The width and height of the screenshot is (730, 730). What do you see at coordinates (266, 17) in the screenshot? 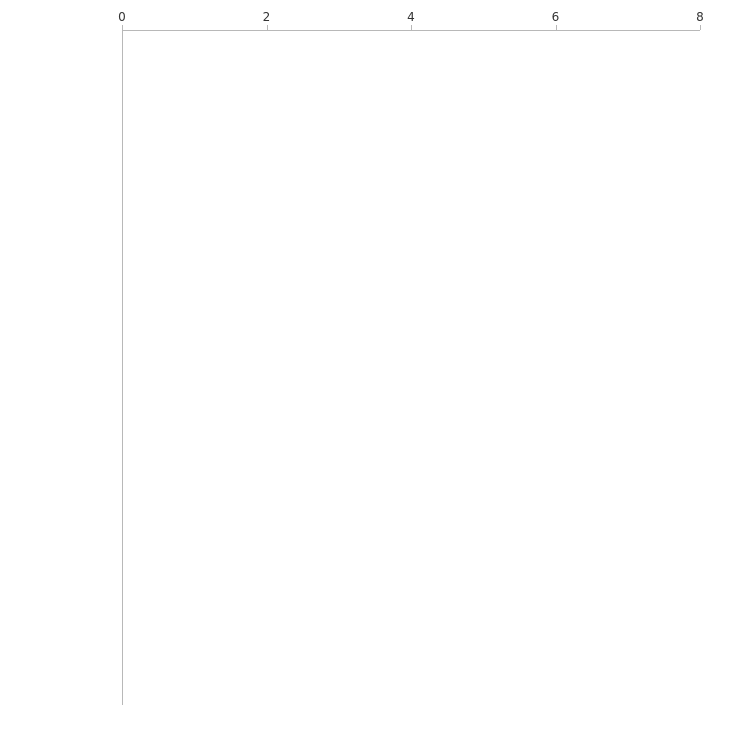
I see `x-tick-label: 2` at bounding box center [266, 17].